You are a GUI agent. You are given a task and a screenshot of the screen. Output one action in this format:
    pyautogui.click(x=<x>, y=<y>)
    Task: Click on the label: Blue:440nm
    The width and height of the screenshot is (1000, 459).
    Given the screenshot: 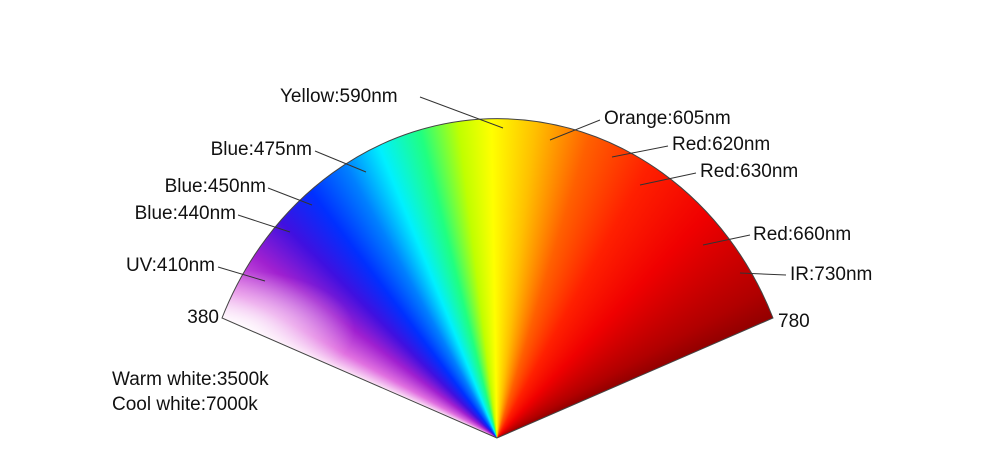 What is the action you would take?
    pyautogui.click(x=185, y=213)
    